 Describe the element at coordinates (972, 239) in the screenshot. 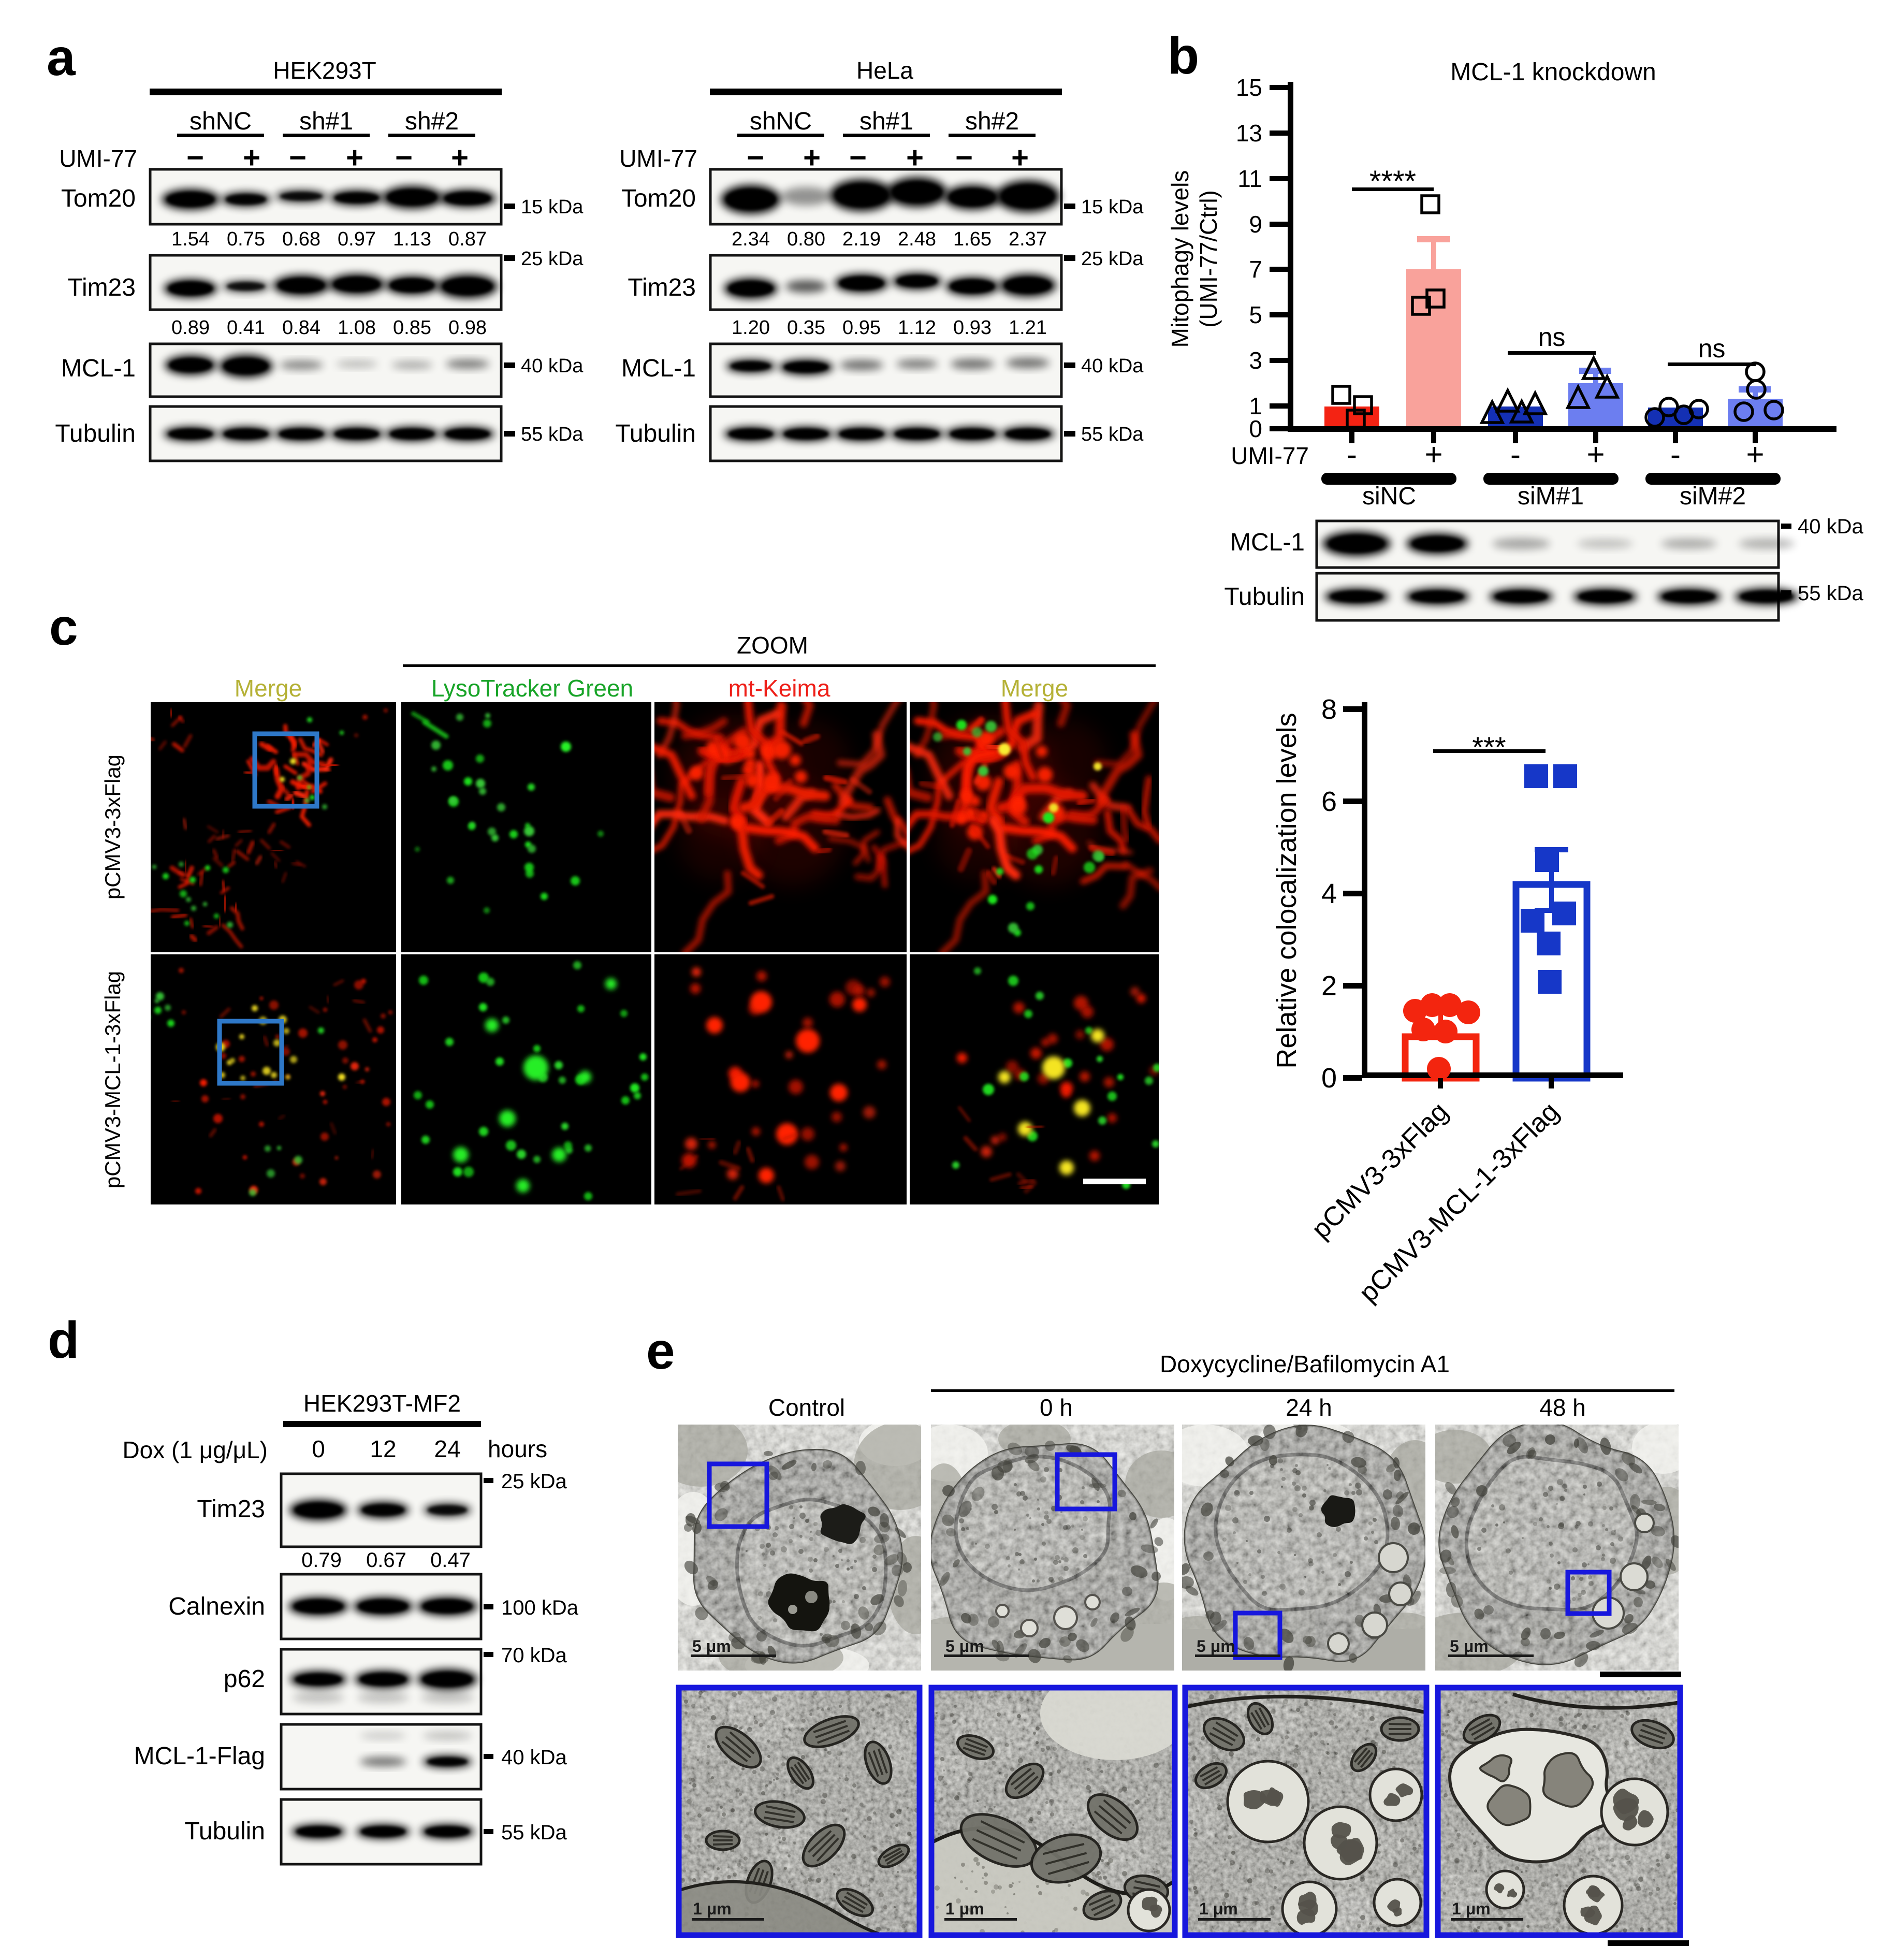

I see `svg-text: 1.65` at that location.